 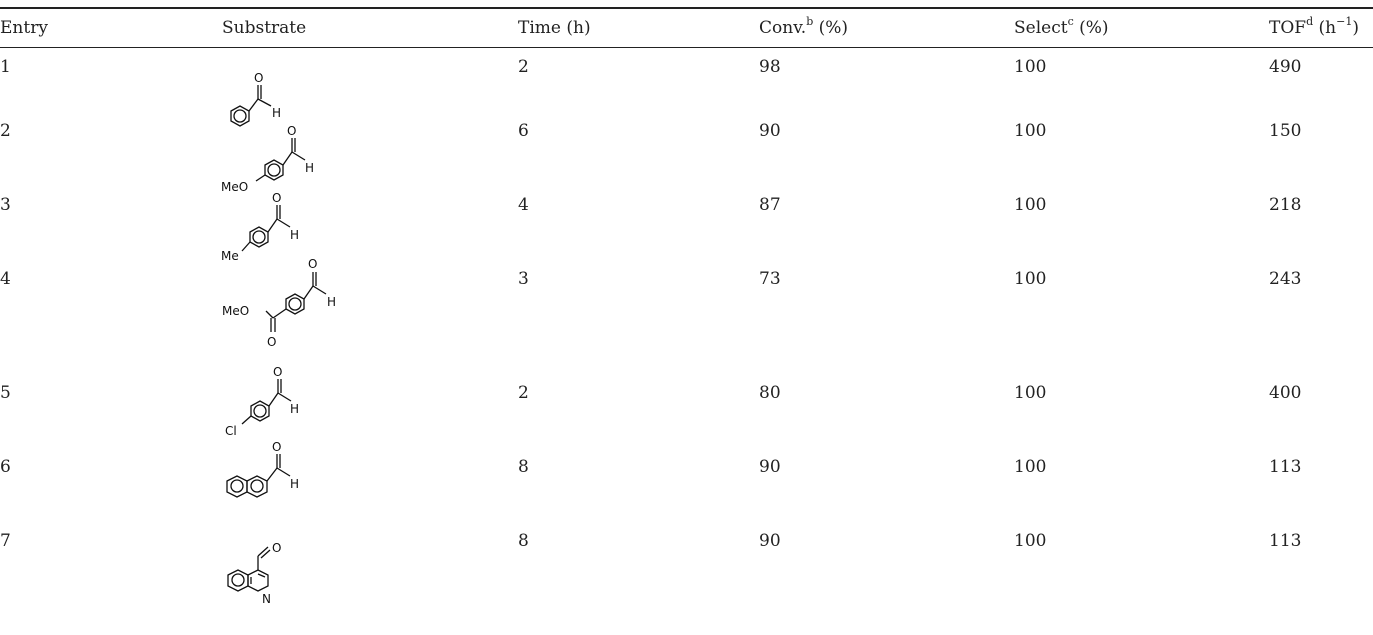 I want to click on row-2-tof: 150, so click(x=1285, y=131).